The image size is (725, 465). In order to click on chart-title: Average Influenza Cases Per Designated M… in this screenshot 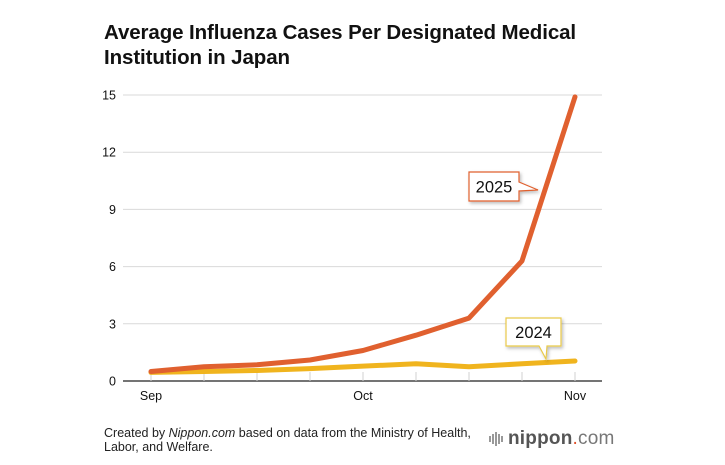, I will do `click(340, 45)`.